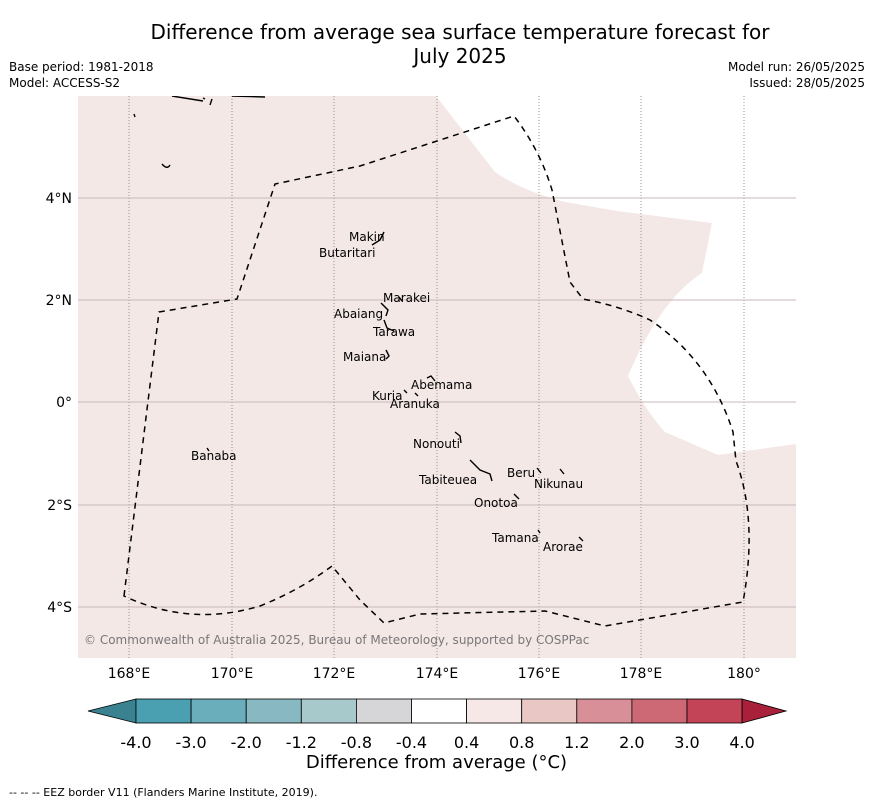 The width and height of the screenshot is (873, 804). What do you see at coordinates (112, 711) in the screenshot?
I see `colorbar-low-extend` at bounding box center [112, 711].